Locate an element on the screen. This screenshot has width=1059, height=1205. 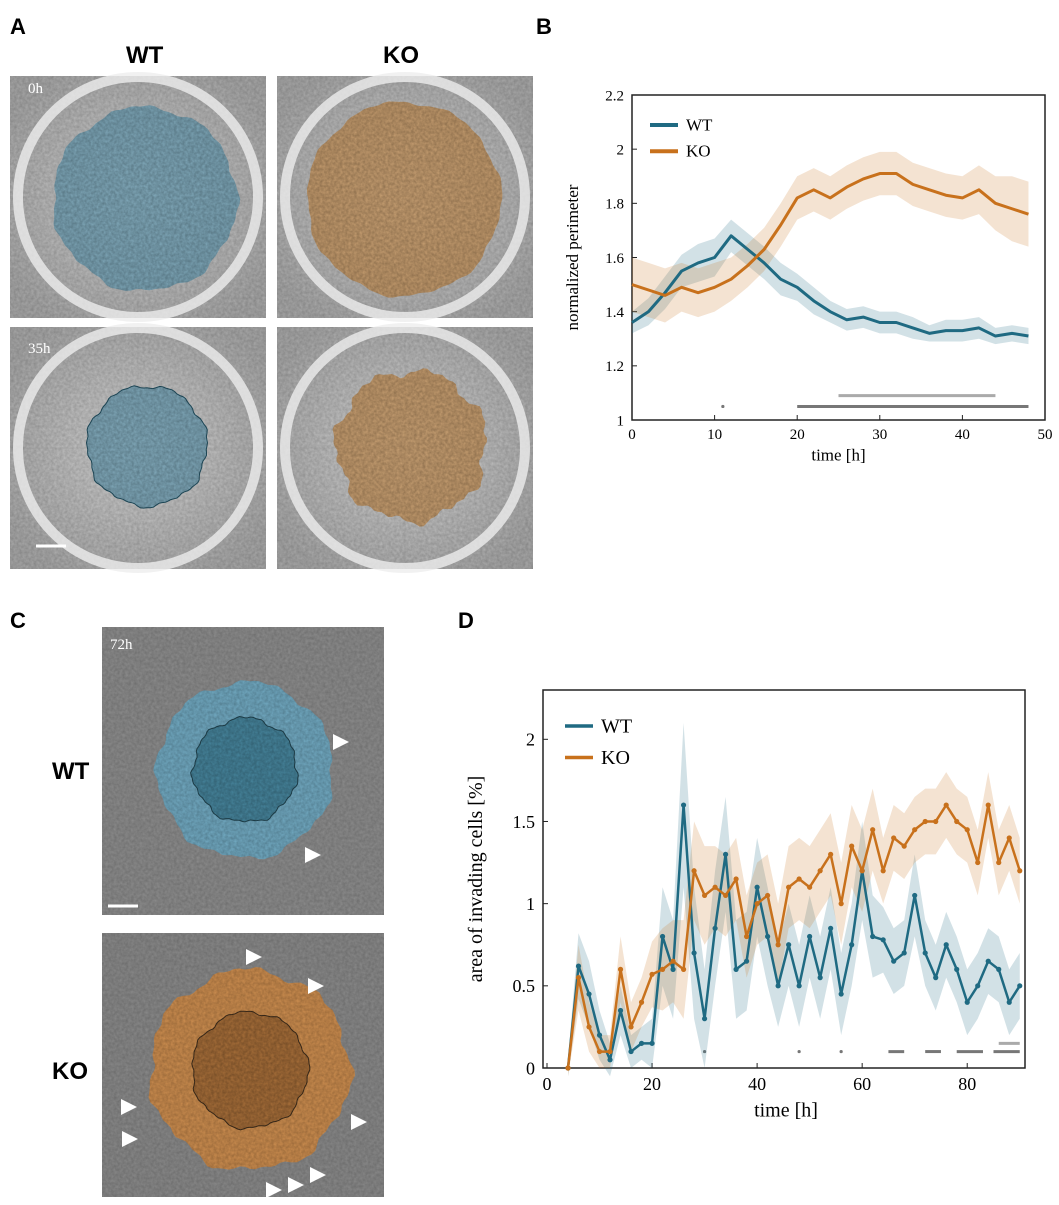
legend-label: WT is located at coordinates (699, 124).